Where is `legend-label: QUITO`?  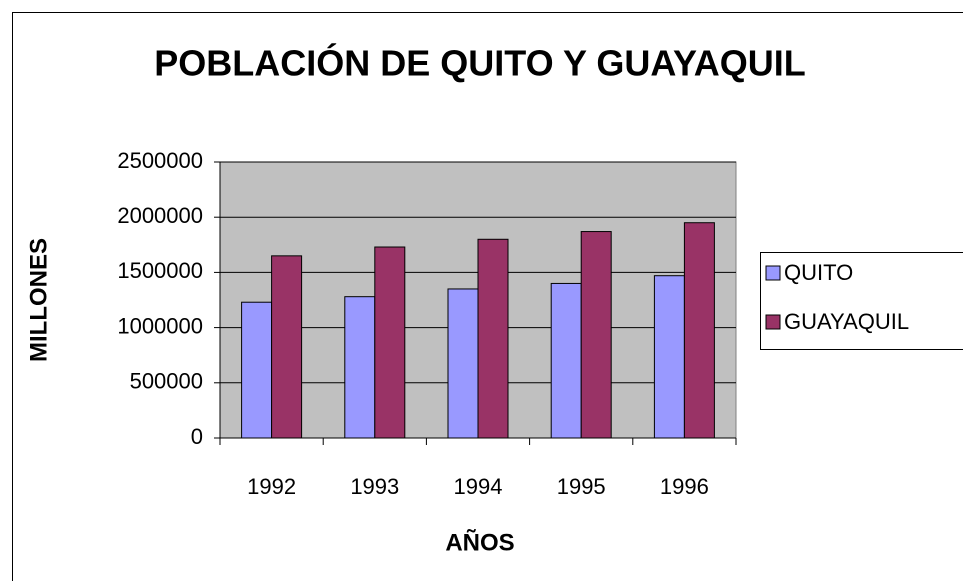 legend-label: QUITO is located at coordinates (818, 272).